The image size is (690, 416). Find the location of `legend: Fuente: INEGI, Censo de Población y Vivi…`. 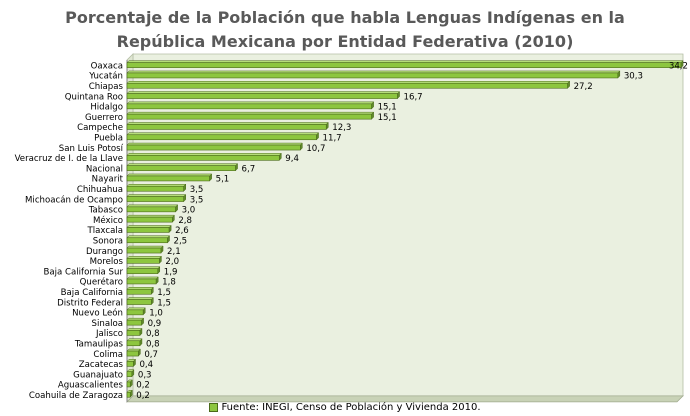

legend: Fuente: INEGI, Censo de Población y Vivi… is located at coordinates (345, 408).